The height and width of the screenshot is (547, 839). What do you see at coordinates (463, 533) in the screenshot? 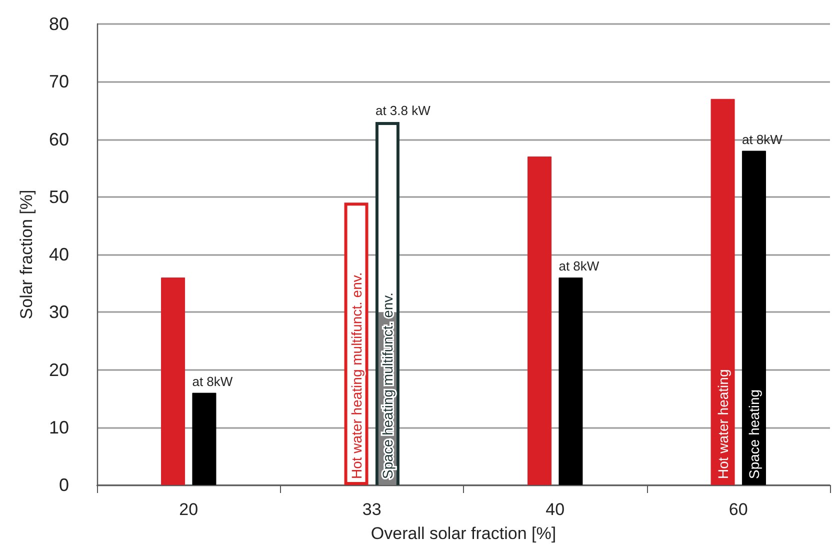
I see `x-axis-title: Overall solar fraction [%]` at bounding box center [463, 533].